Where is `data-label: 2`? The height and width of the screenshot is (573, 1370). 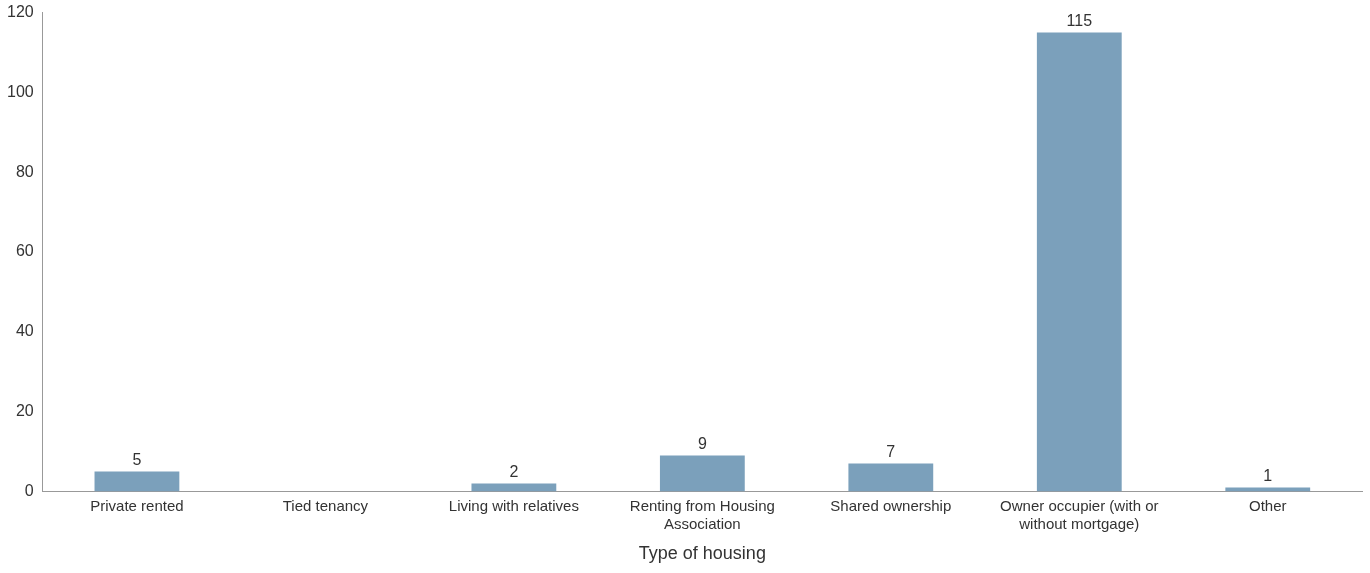
data-label: 2 is located at coordinates (514, 471).